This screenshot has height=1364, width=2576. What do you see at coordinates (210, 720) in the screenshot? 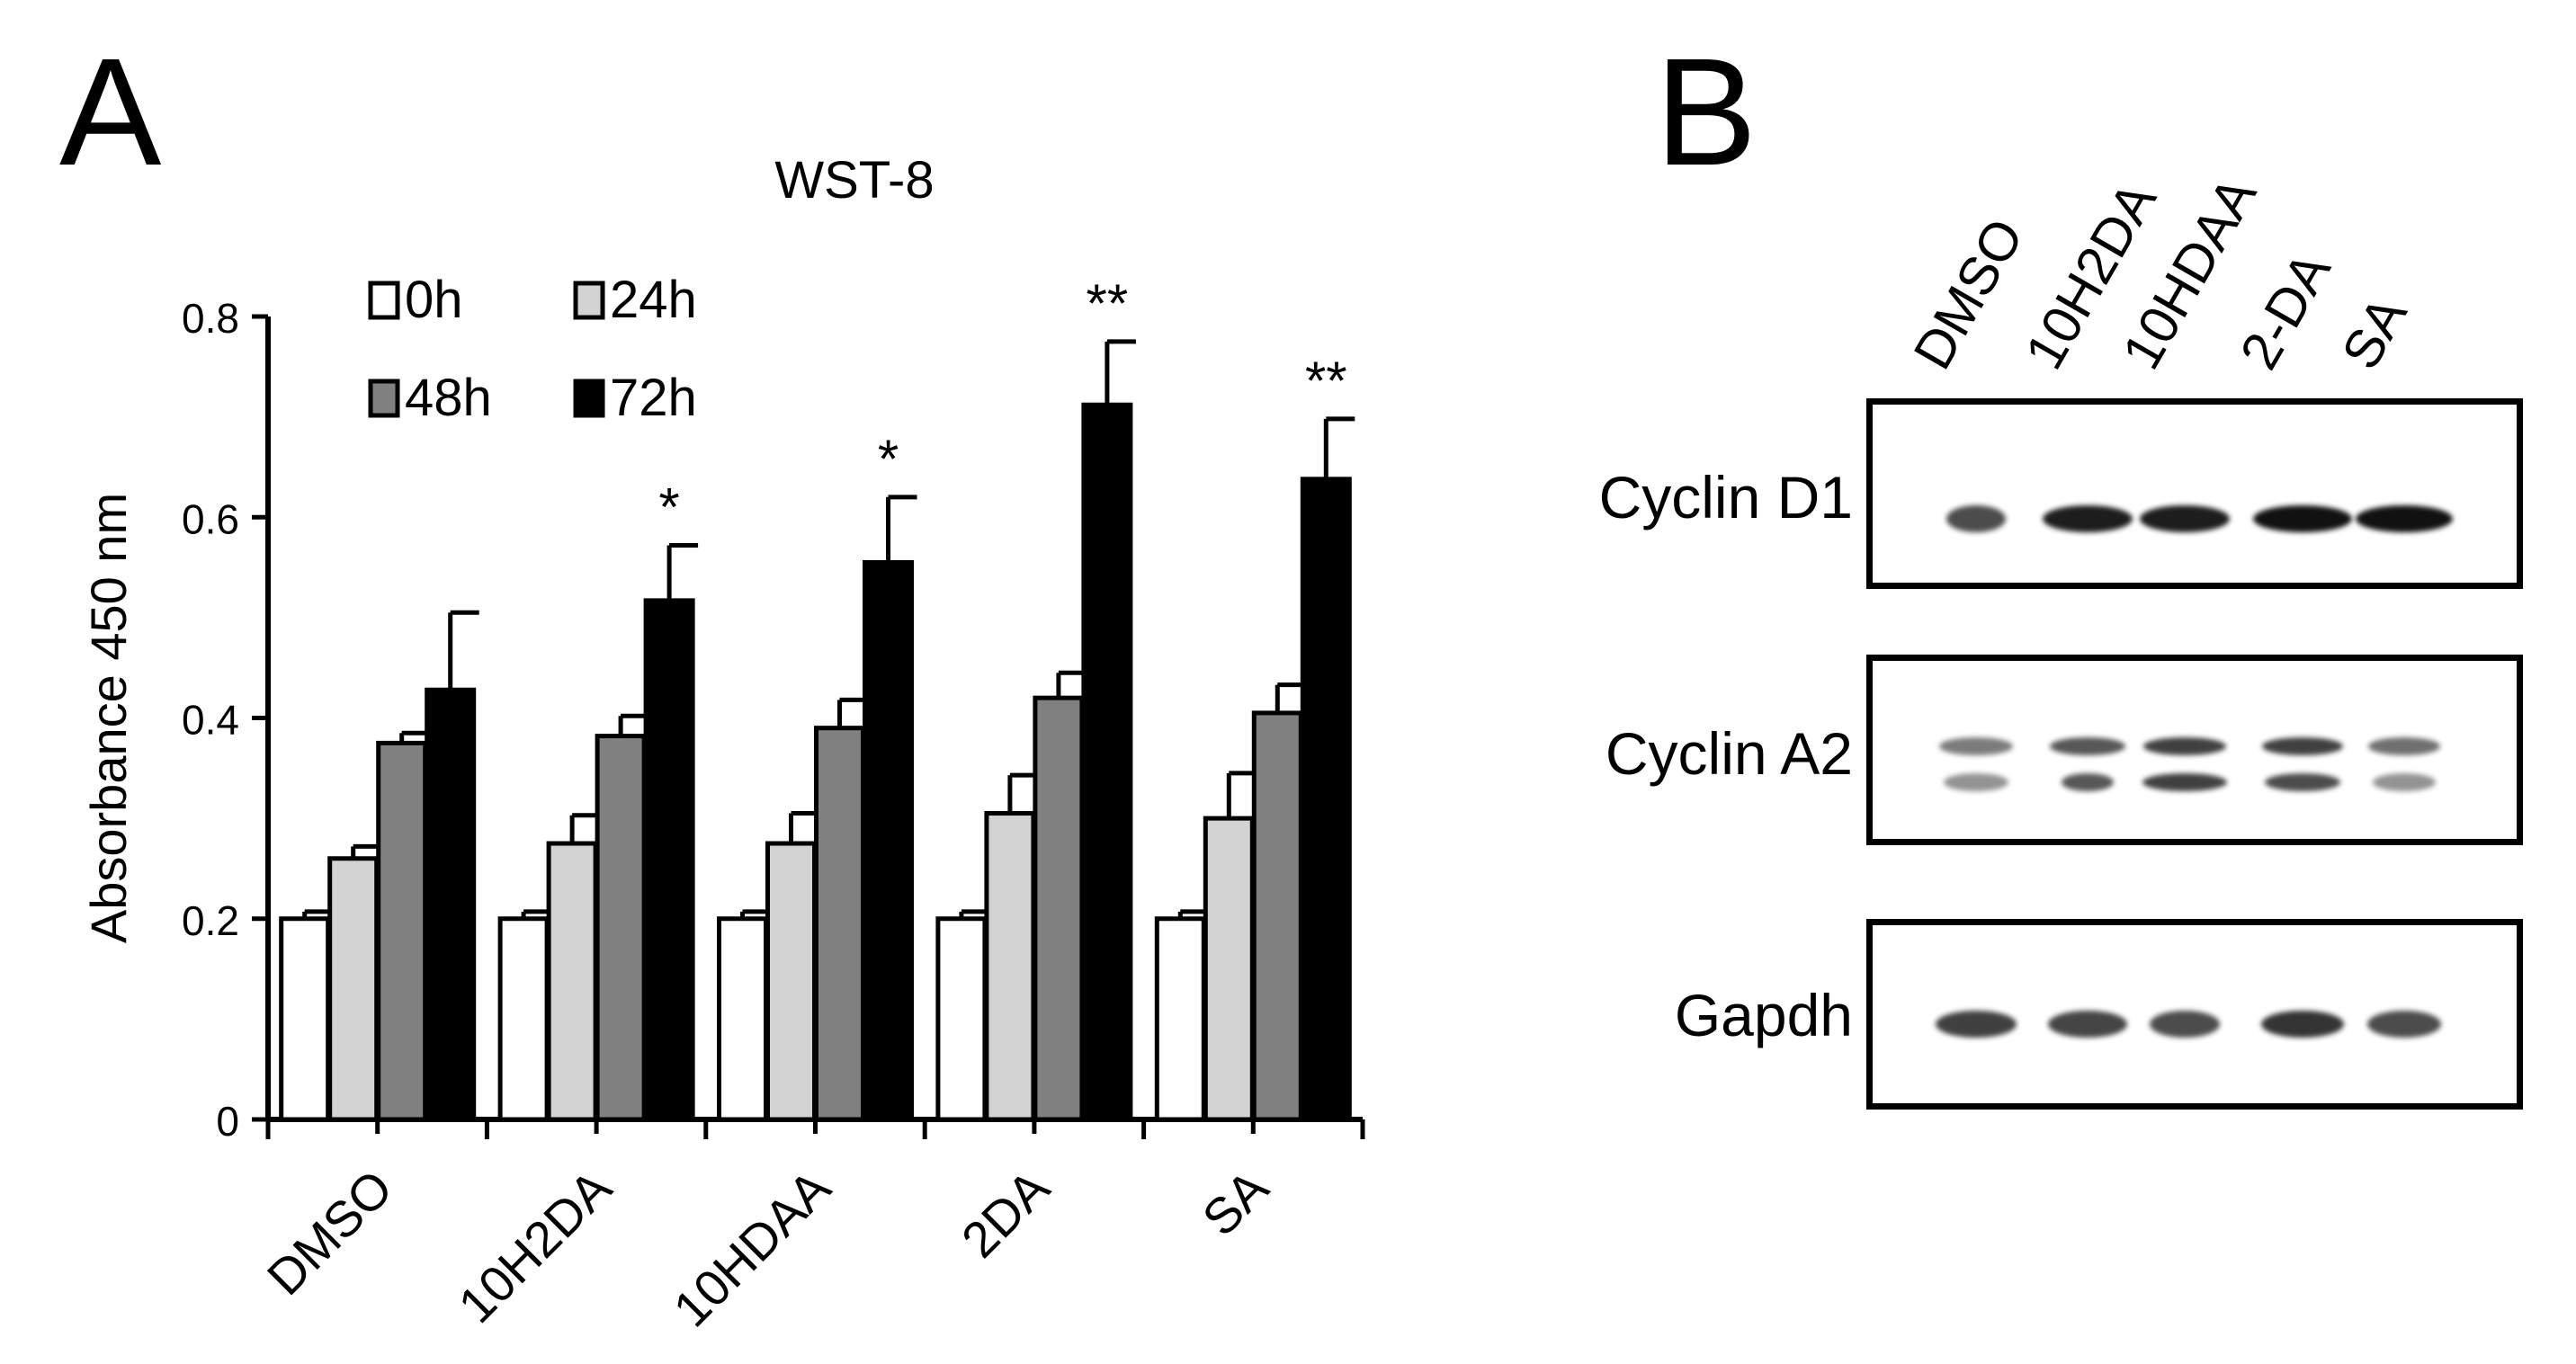
I see `y-tick-label: 0.4` at bounding box center [210, 720].